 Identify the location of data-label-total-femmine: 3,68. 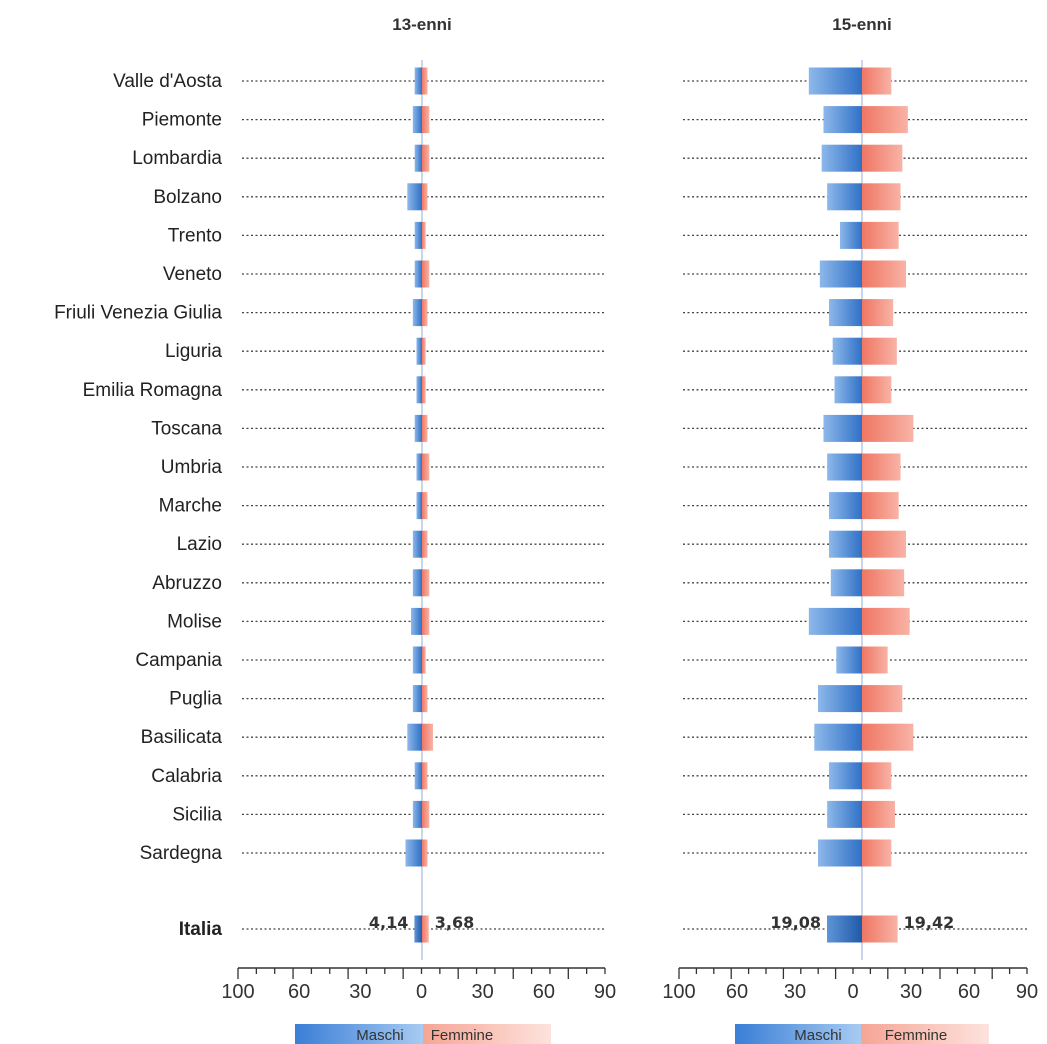
(454, 922).